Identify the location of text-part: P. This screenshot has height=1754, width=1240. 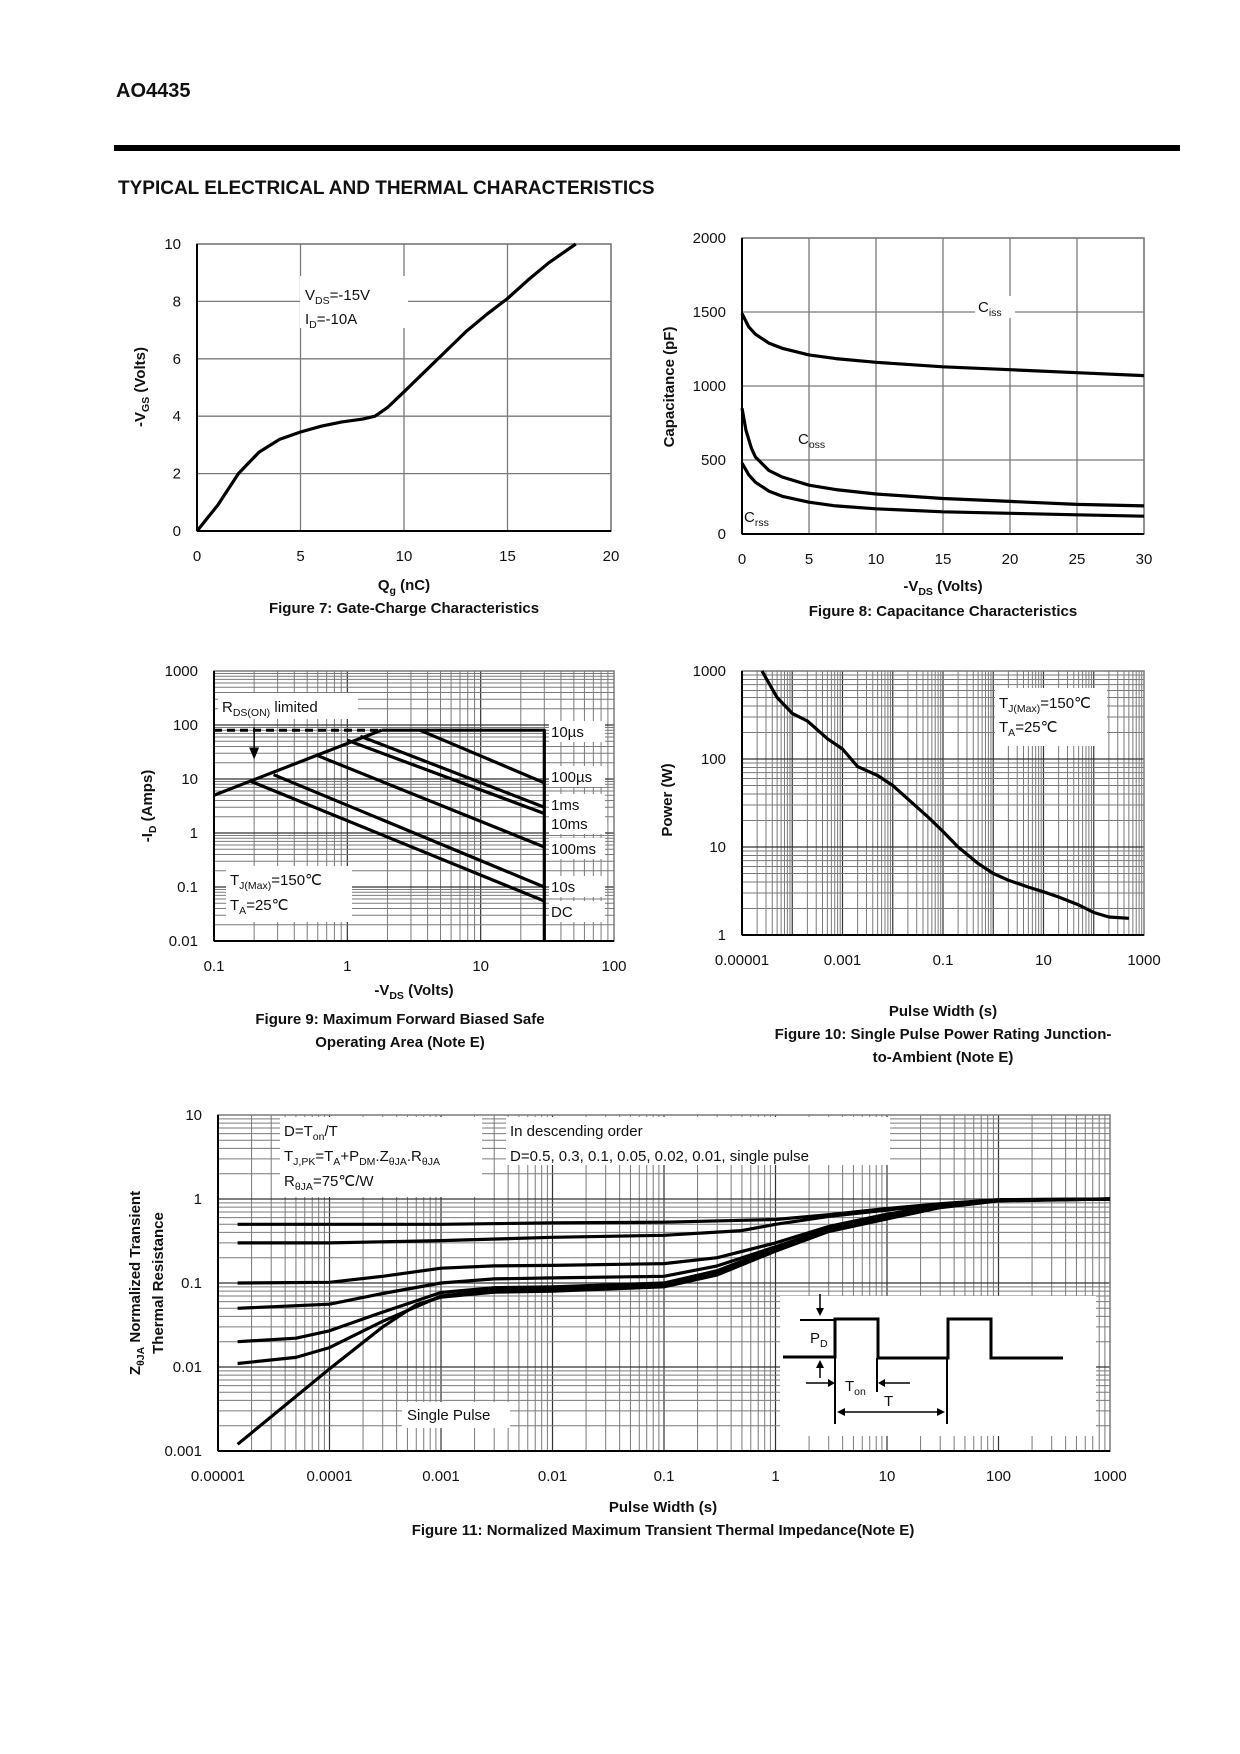
(815, 1338).